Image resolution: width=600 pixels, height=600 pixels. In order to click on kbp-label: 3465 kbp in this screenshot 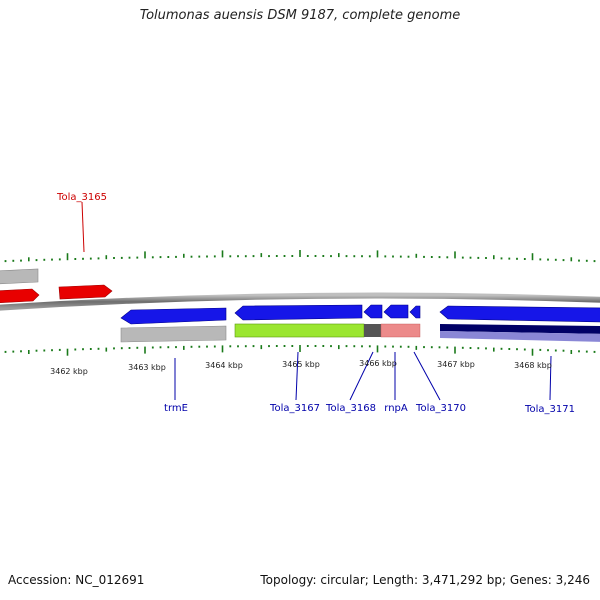, I will do `click(301, 364)`.